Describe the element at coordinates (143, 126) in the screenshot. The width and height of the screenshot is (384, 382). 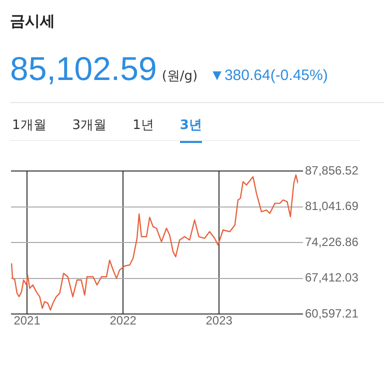
I see `text: 1년` at that location.